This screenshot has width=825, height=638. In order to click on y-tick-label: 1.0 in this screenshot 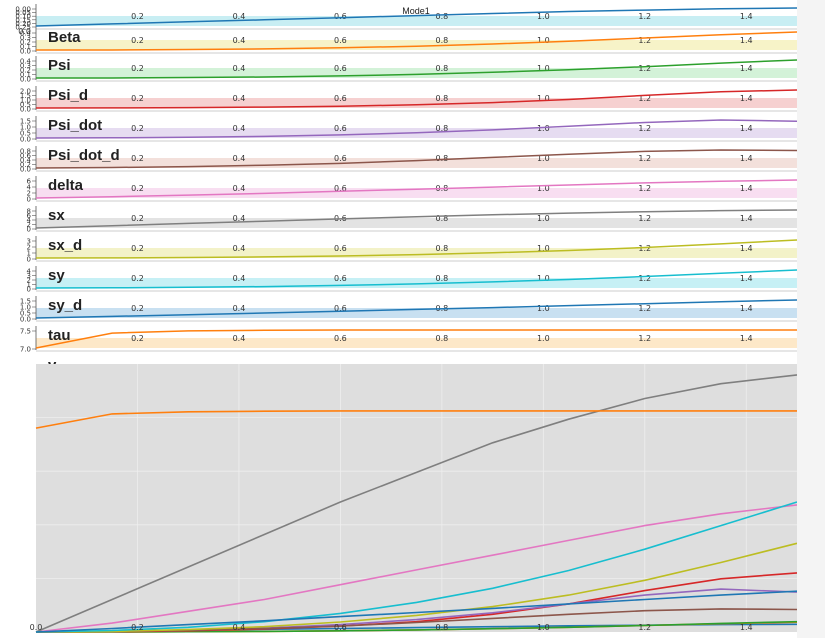, I will do `click(25, 128)`.